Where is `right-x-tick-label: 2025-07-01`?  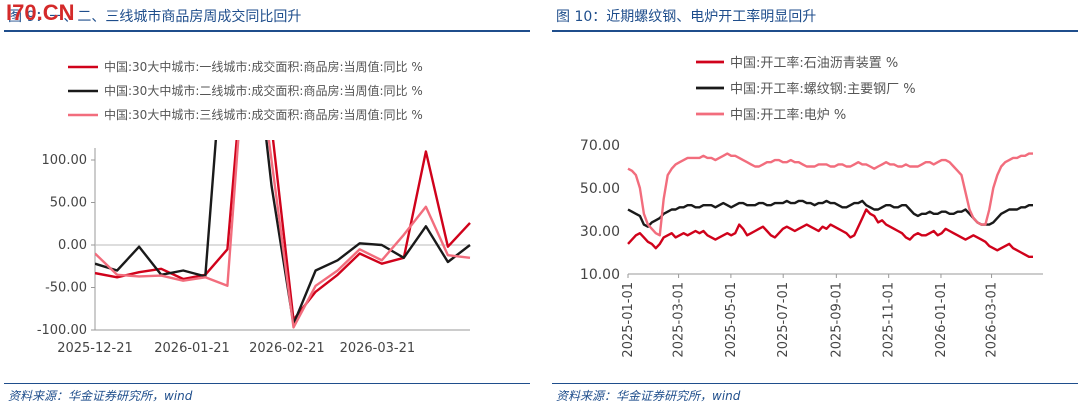
right-x-tick-label: 2025-07-01 is located at coordinates (783, 320).